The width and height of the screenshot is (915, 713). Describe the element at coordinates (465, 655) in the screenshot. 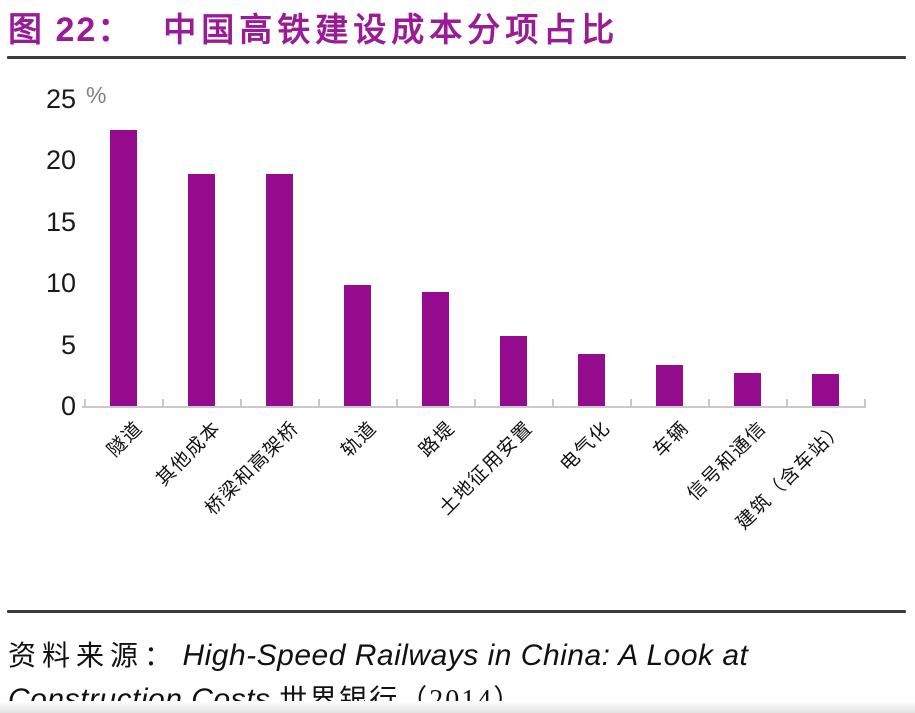

I see `source-title-part1: High-Speed Railways in China: A Look at` at that location.